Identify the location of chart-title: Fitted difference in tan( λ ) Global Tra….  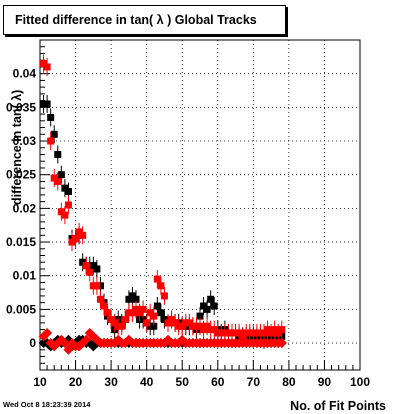
(136, 20).